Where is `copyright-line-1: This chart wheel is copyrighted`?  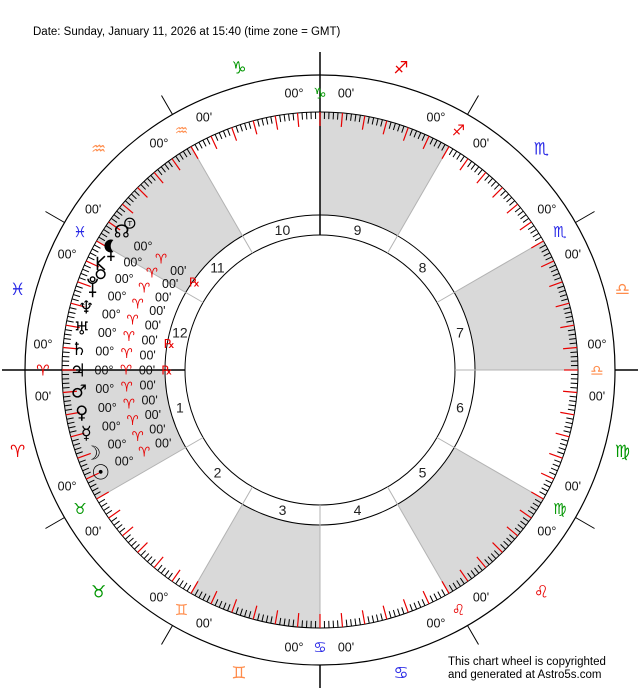
copyright-line-1: This chart wheel is copyrighted is located at coordinates (527, 662).